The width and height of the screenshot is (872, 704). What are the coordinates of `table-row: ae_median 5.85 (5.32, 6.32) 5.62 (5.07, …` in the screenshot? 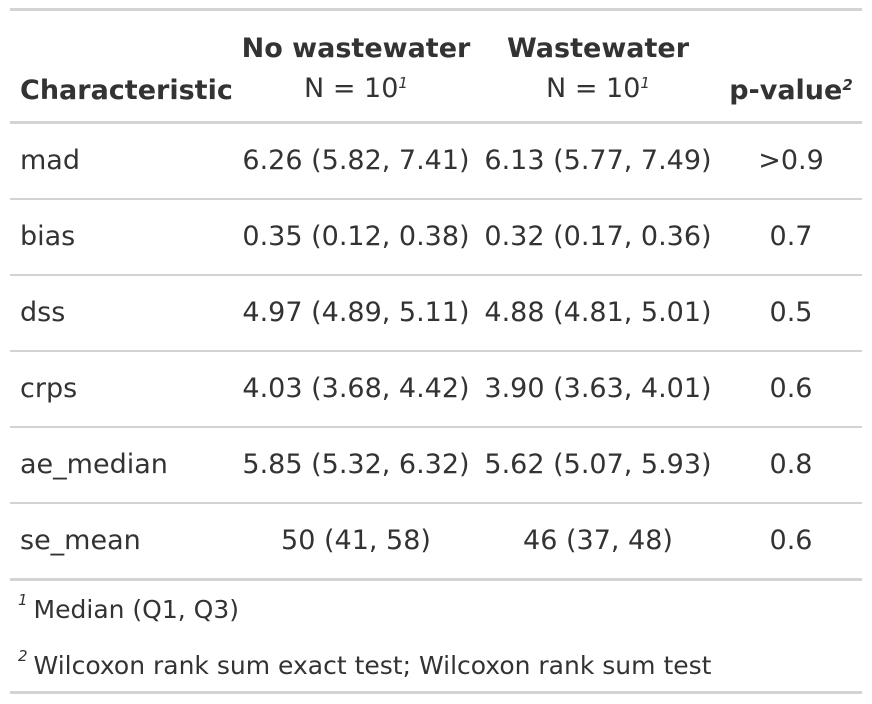 It's located at (436, 466).